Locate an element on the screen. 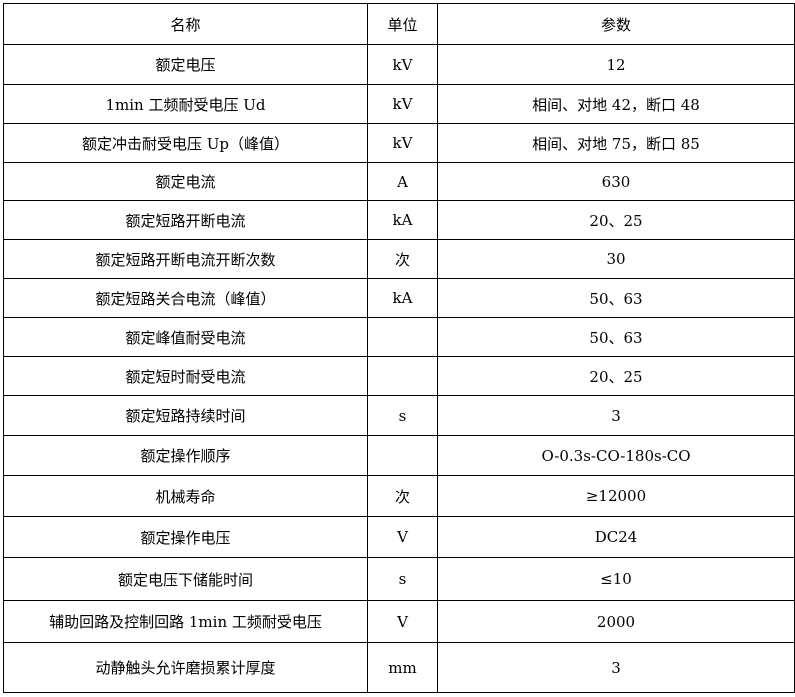 The image size is (795, 697). row-name: 额定短路关合电流（峰值） is located at coordinates (185, 298).